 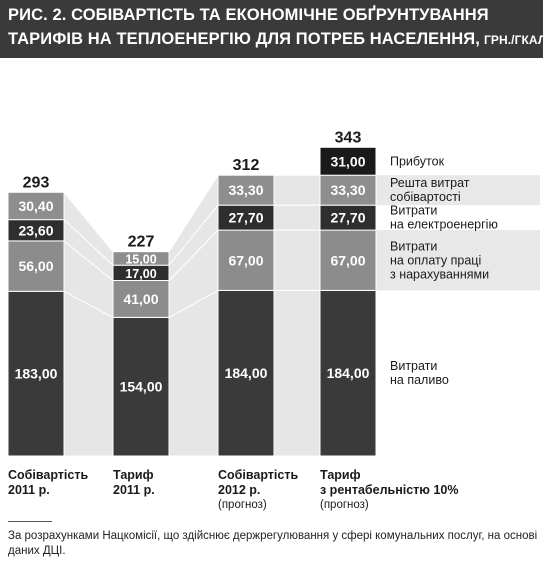 What do you see at coordinates (419, 380) in the screenshot?
I see `legend-line: на паливо` at bounding box center [419, 380].